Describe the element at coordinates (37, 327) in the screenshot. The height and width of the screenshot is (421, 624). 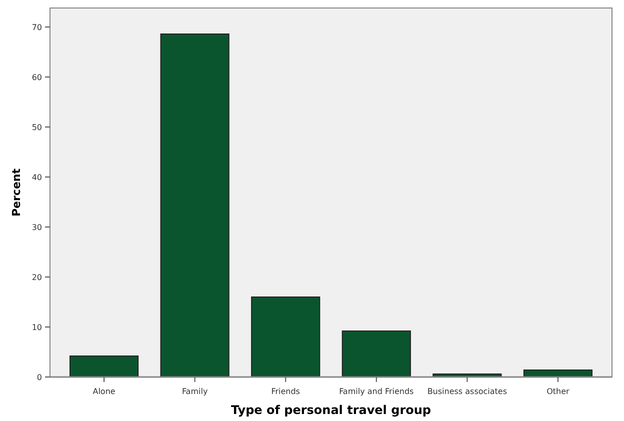
I see `y-tick-label: 10` at that location.